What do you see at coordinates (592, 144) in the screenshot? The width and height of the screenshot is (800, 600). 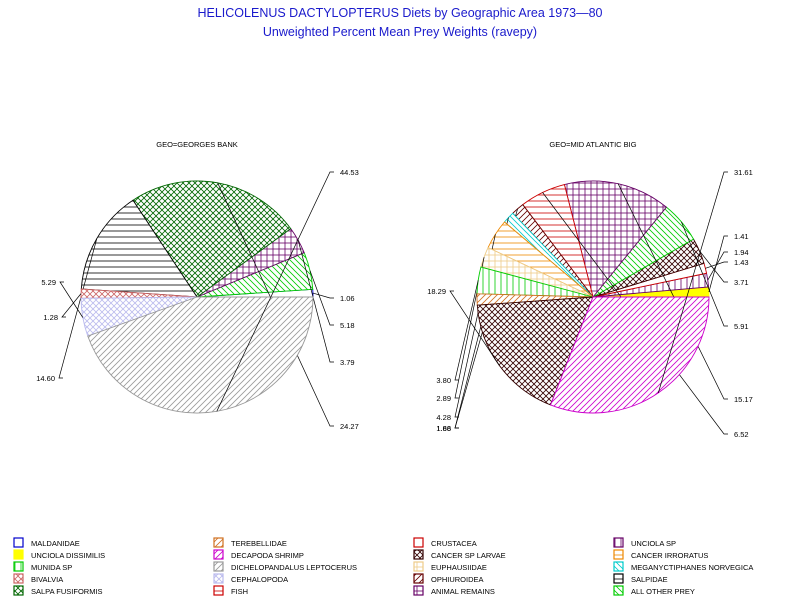 I see `pie-title-mid-atlantic: GEO=MID ATLANTIC BIG` at bounding box center [592, 144].